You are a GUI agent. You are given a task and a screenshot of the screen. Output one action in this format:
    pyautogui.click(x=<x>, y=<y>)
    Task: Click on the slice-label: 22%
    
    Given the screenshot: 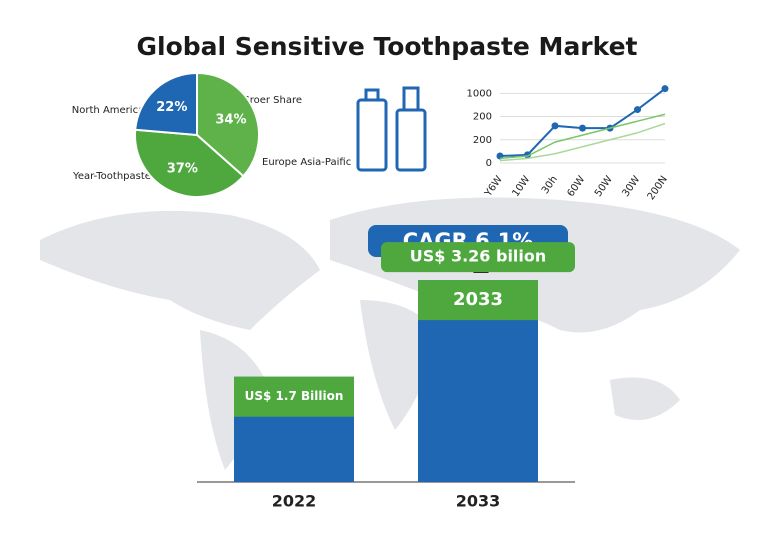 What is the action you would take?
    pyautogui.click(x=171, y=107)
    